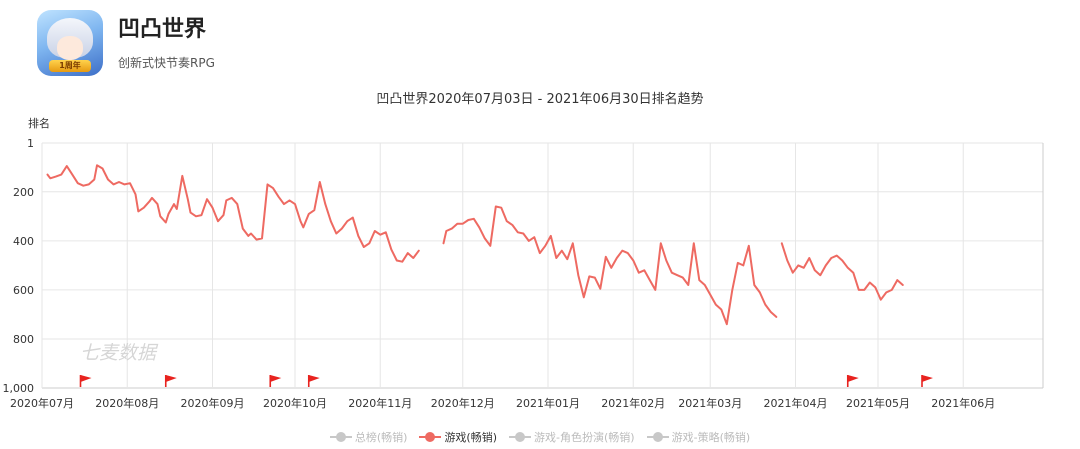  I want to click on app-icon: 1周年, so click(70, 43).